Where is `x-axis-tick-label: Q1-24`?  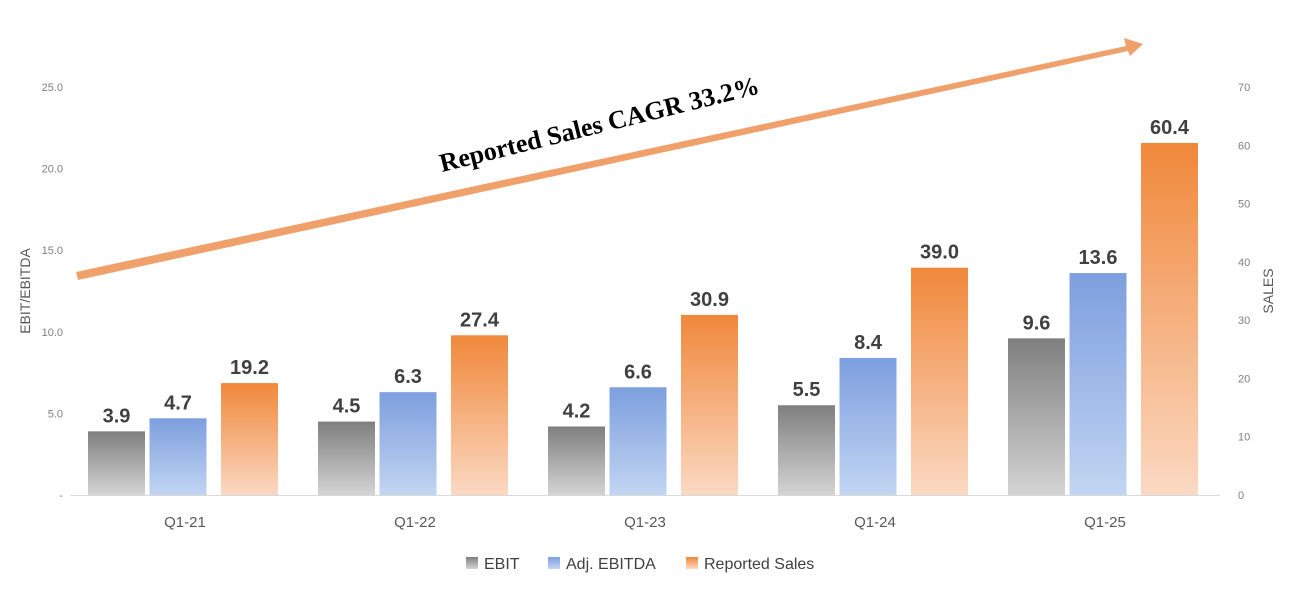 x-axis-tick-label: Q1-24 is located at coordinates (875, 522).